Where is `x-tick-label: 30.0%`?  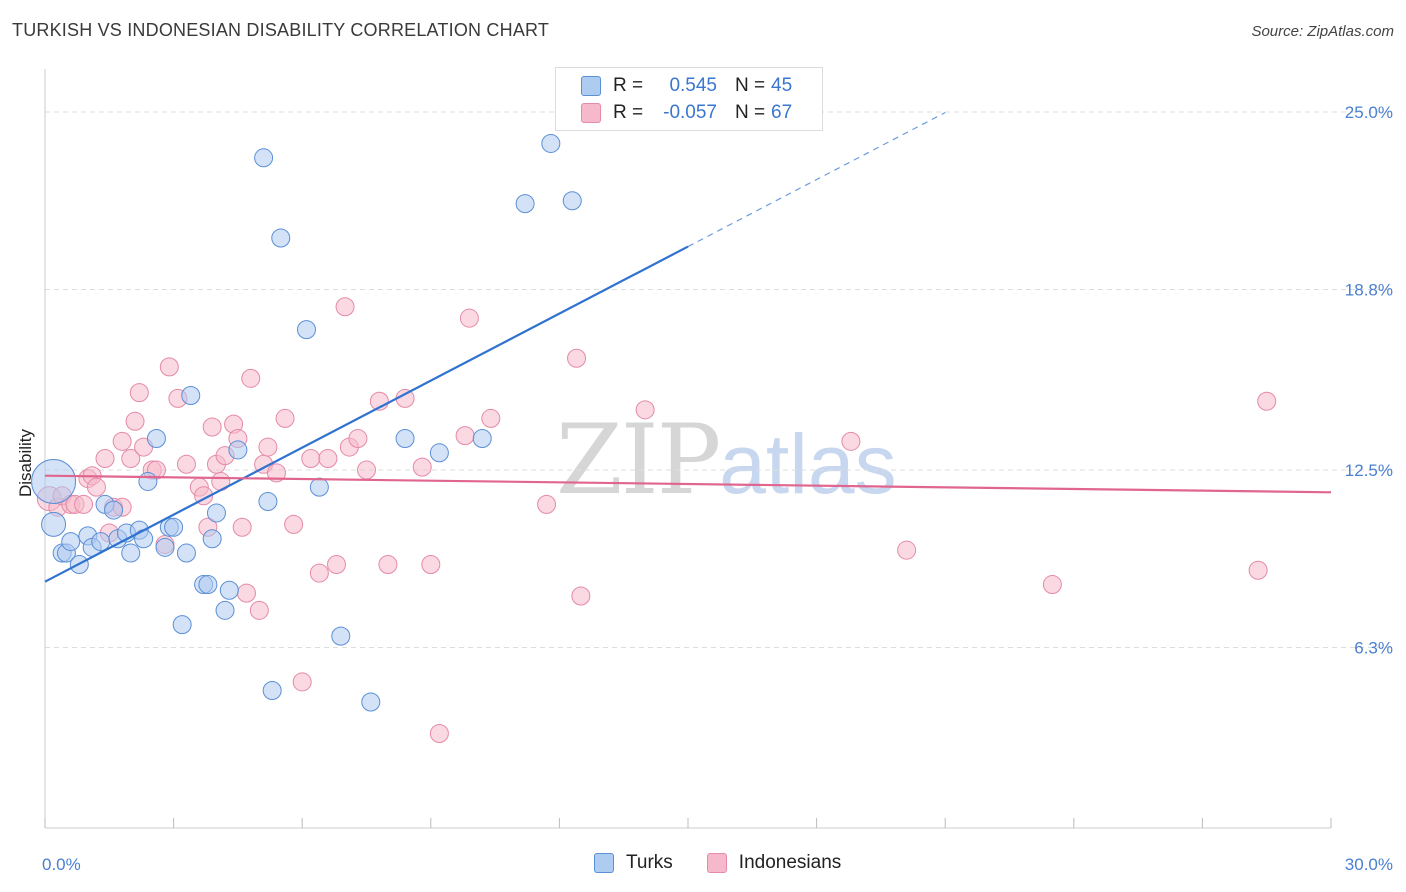 x-tick-label: 30.0% is located at coordinates (1369, 864).